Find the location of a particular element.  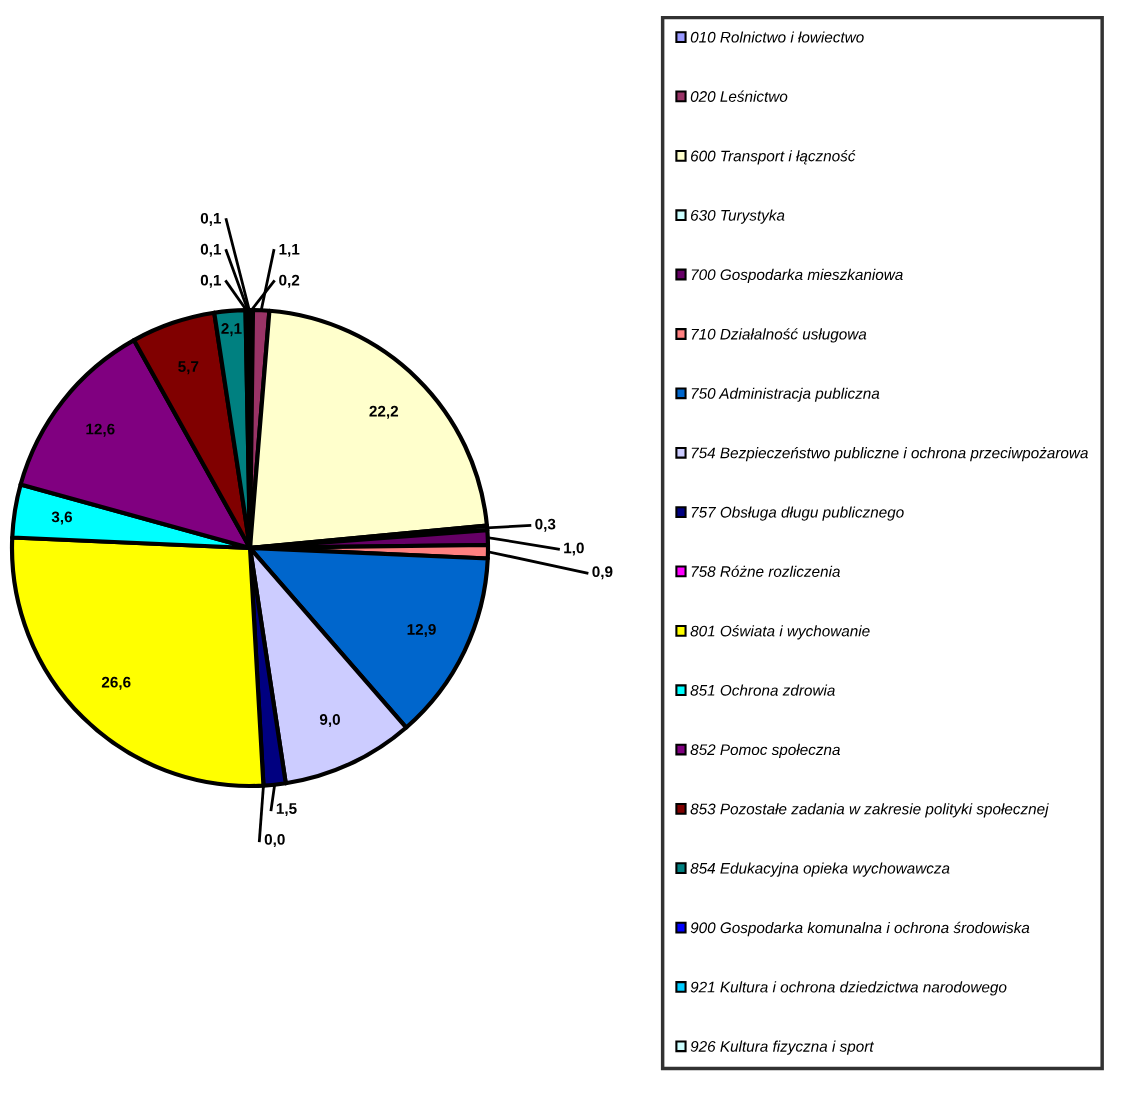

data-label: 1,0 is located at coordinates (574, 549).